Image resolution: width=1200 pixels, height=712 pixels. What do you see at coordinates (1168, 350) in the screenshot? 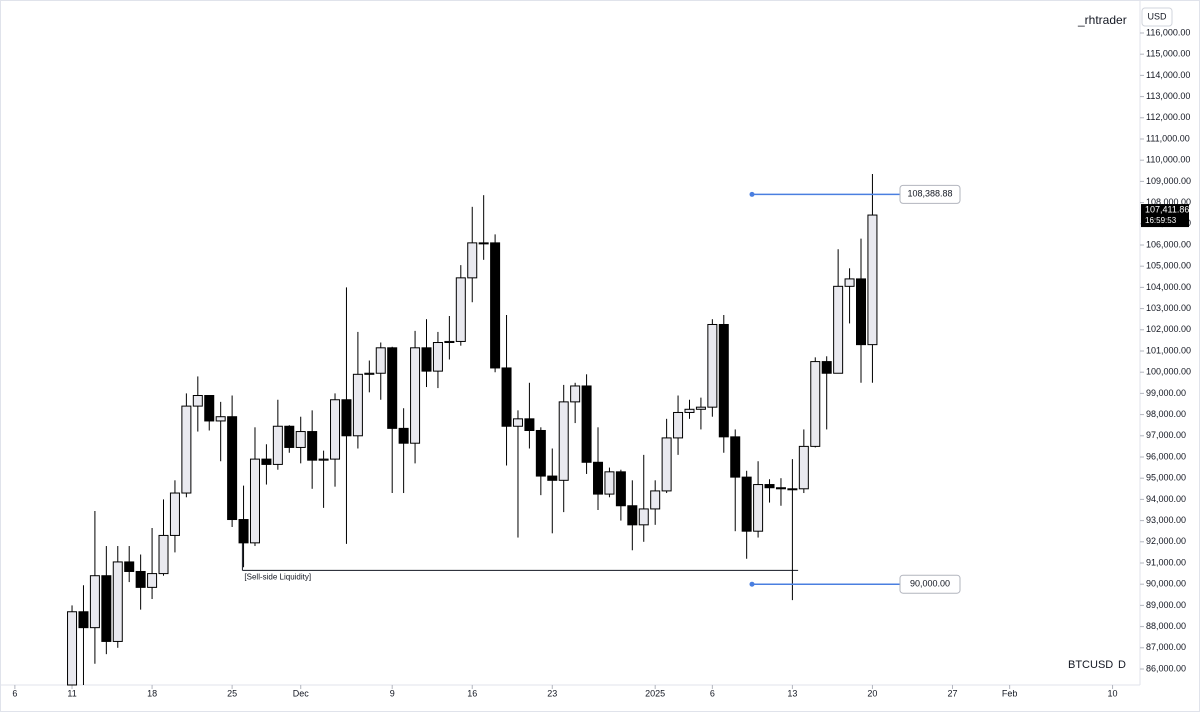
I see `y-tick-label: 101,000.00` at bounding box center [1168, 350].